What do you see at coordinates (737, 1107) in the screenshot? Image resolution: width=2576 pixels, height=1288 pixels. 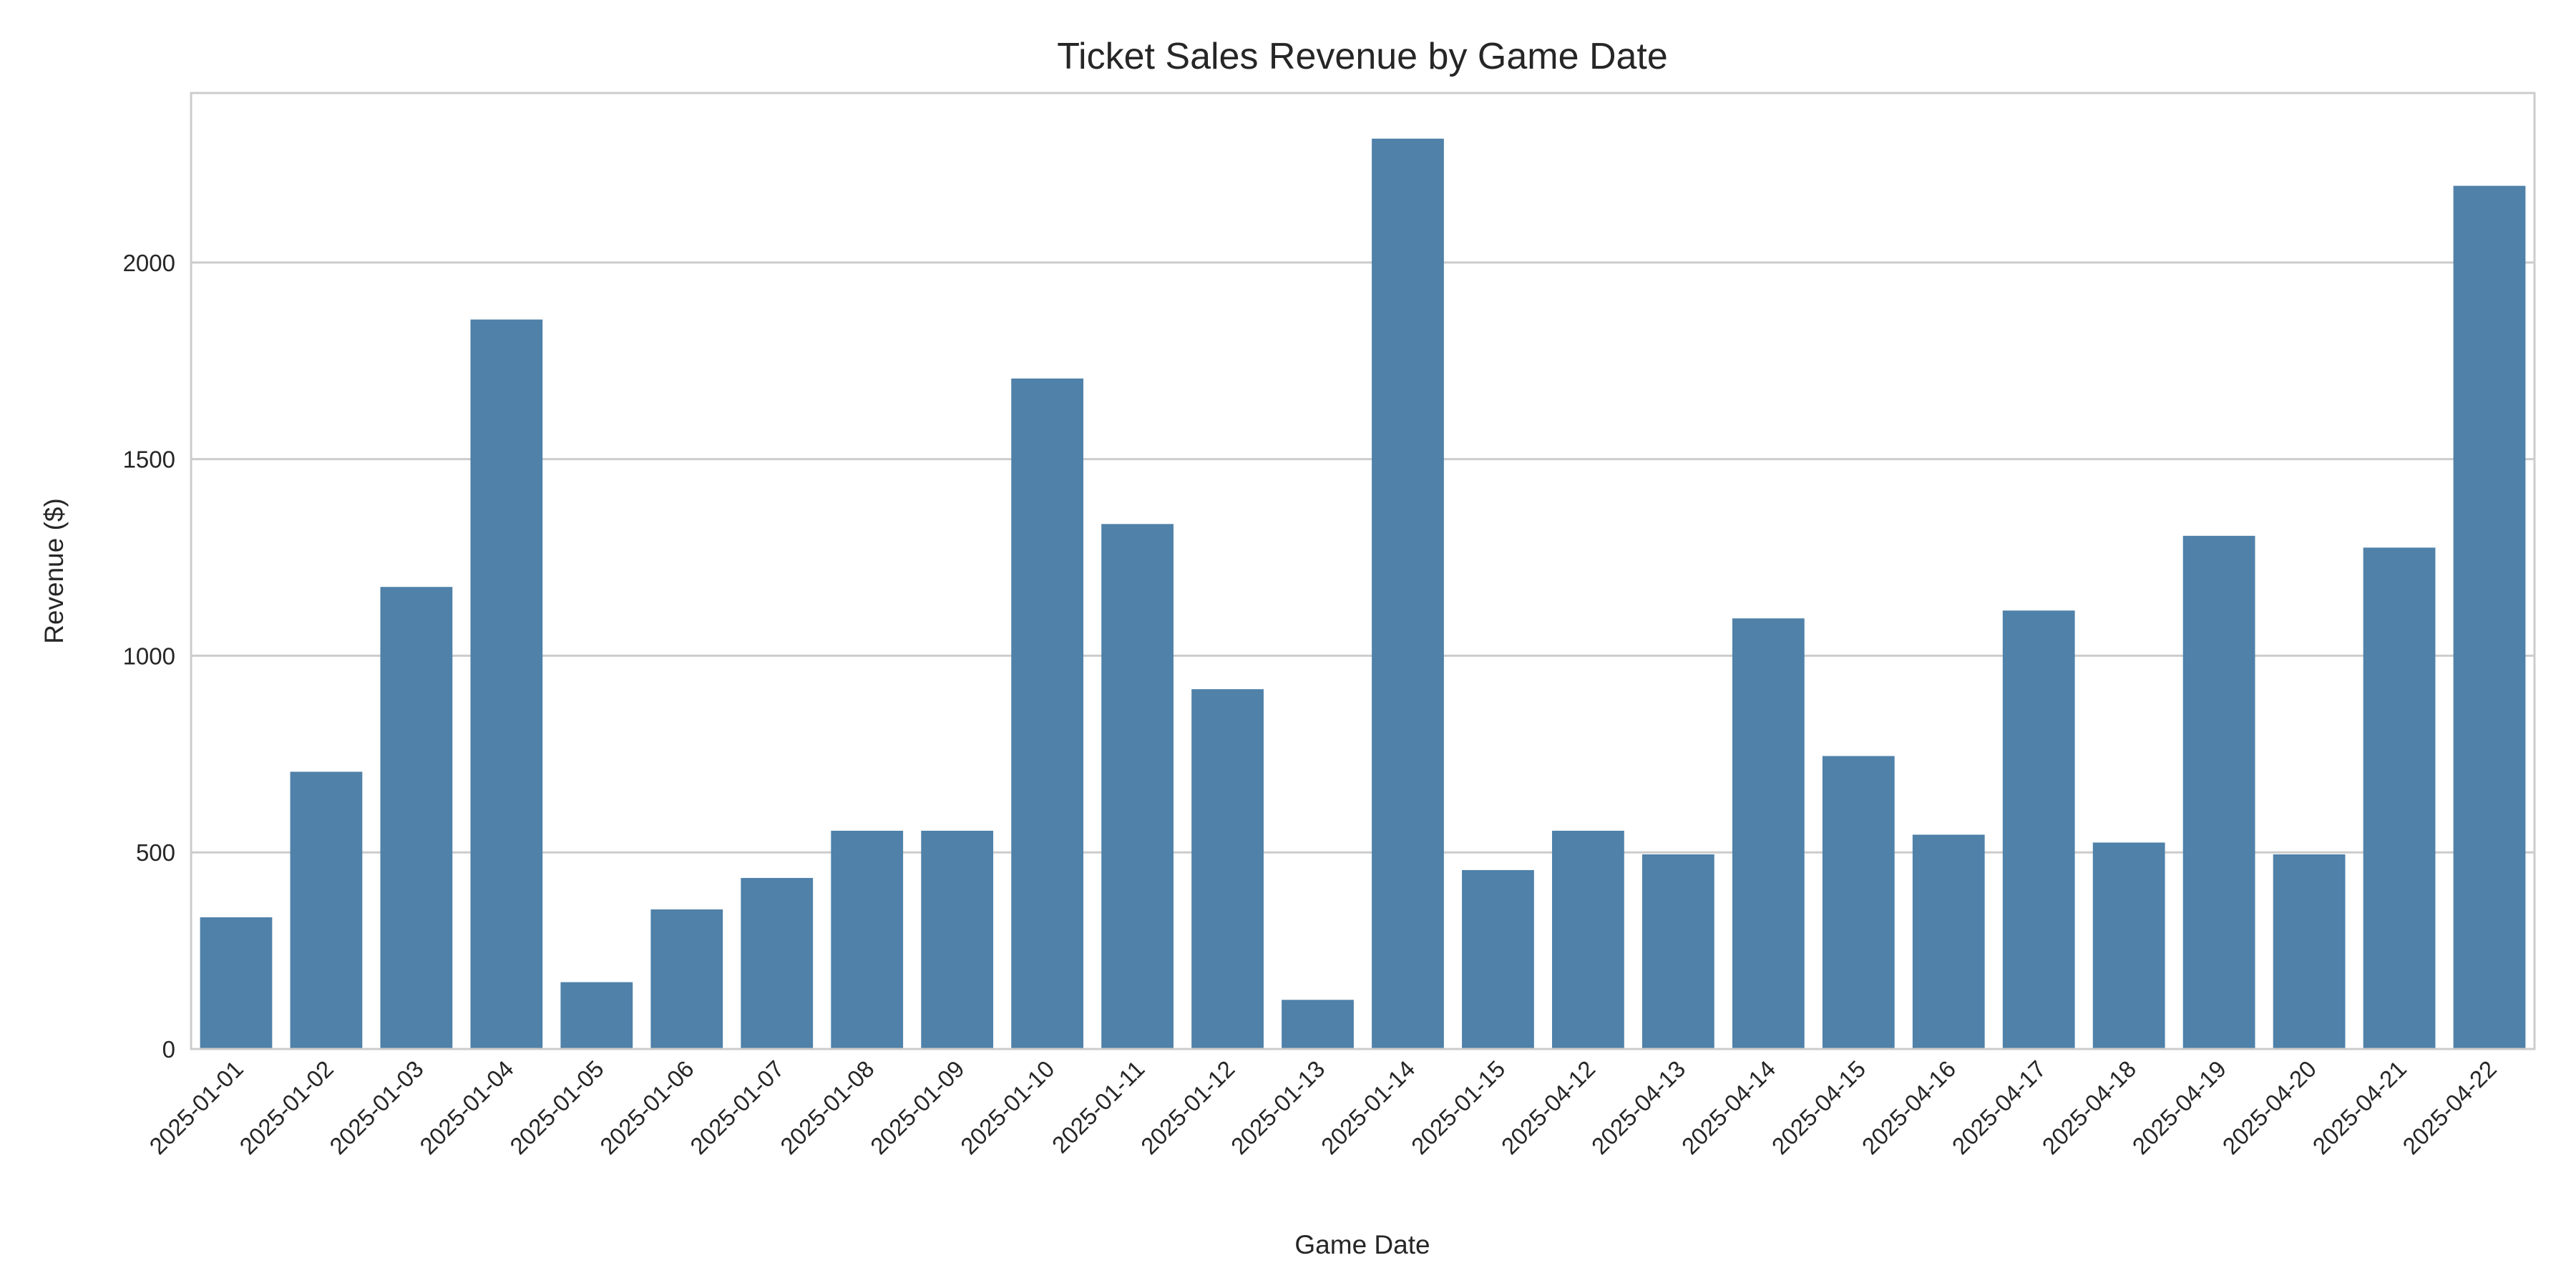 I see `x-tick-label: 2025-01-07` at bounding box center [737, 1107].